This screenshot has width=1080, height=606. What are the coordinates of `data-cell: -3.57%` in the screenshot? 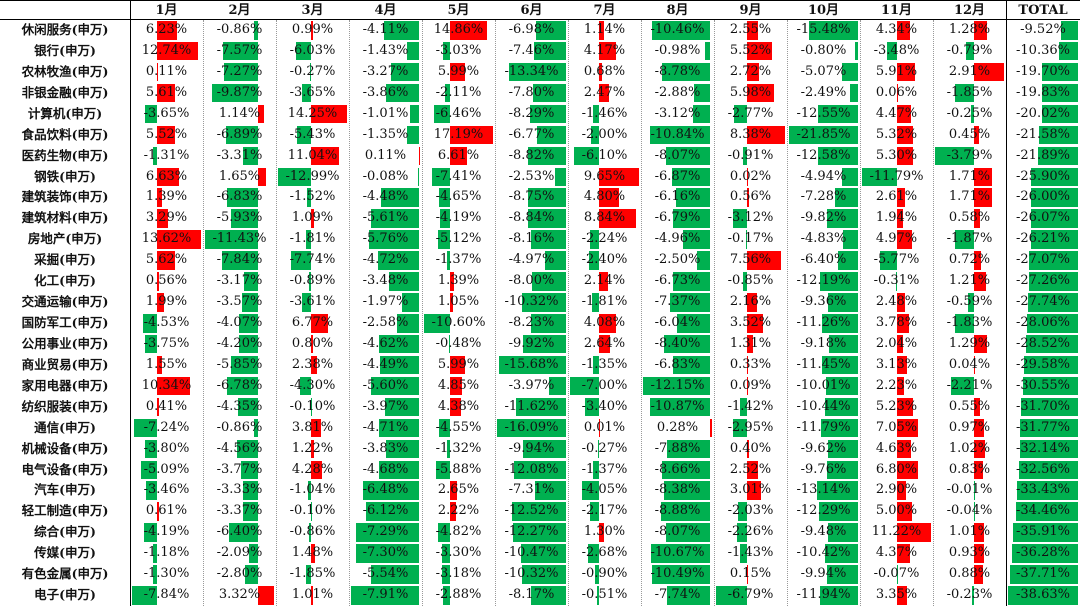 It's located at (239, 302).